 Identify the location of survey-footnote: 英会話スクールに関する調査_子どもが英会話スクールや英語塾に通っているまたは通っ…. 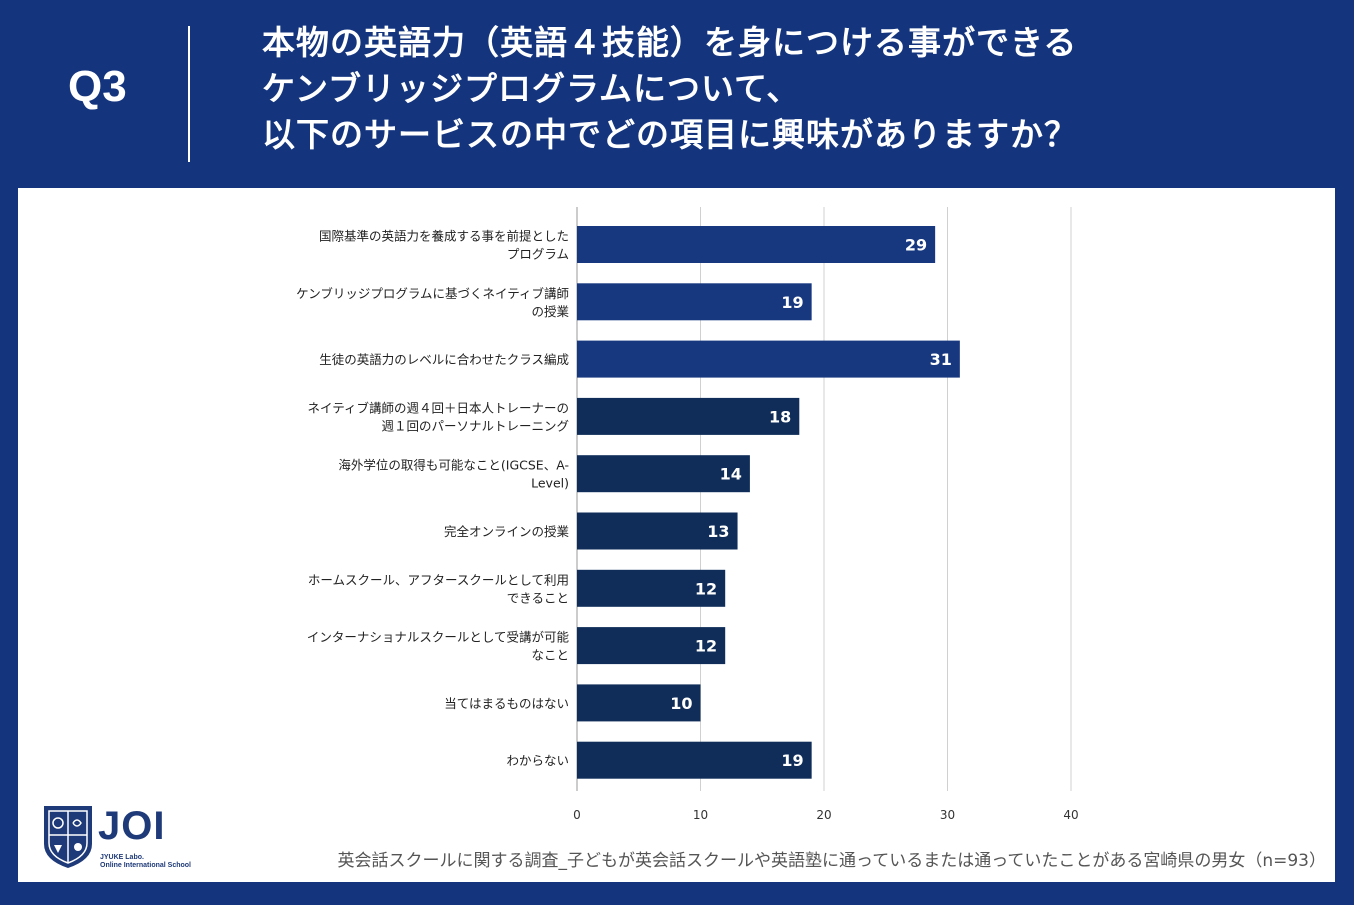
(831, 861).